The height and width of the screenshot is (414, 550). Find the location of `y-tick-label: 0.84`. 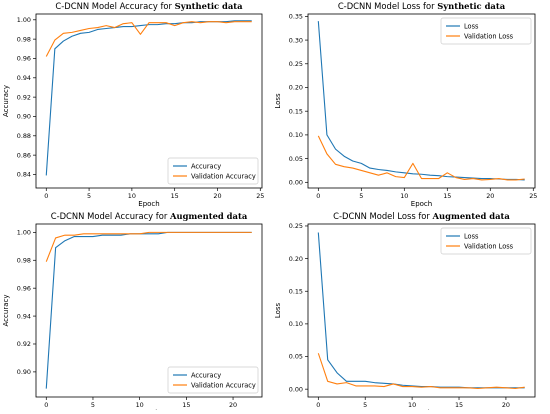

y-tick-label: 0.84 is located at coordinates (24, 175).